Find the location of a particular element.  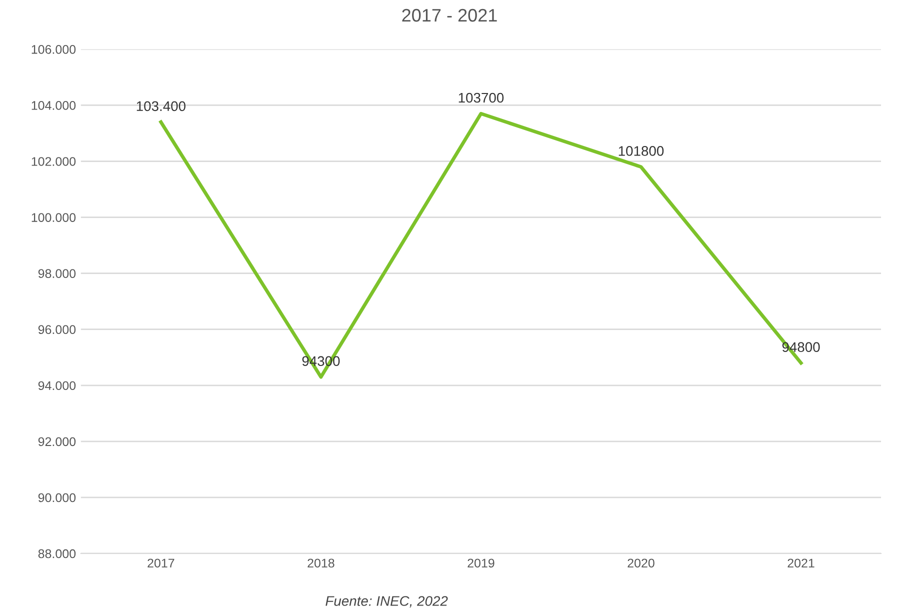

data-label: 103700 is located at coordinates (481, 97).